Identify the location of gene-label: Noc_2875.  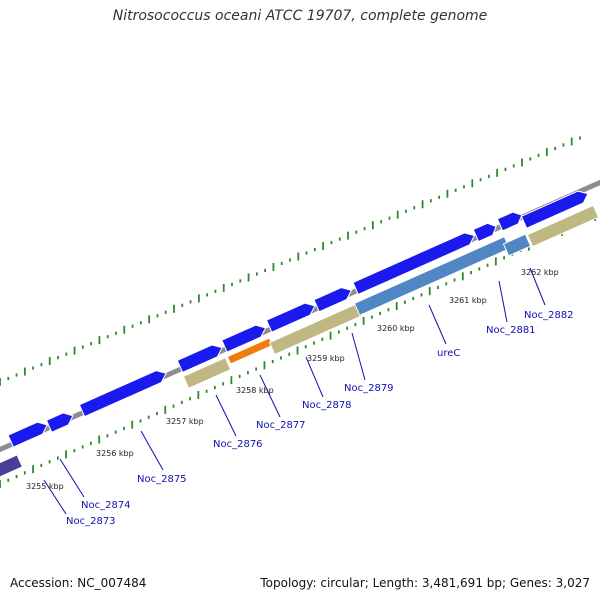
(162, 479).